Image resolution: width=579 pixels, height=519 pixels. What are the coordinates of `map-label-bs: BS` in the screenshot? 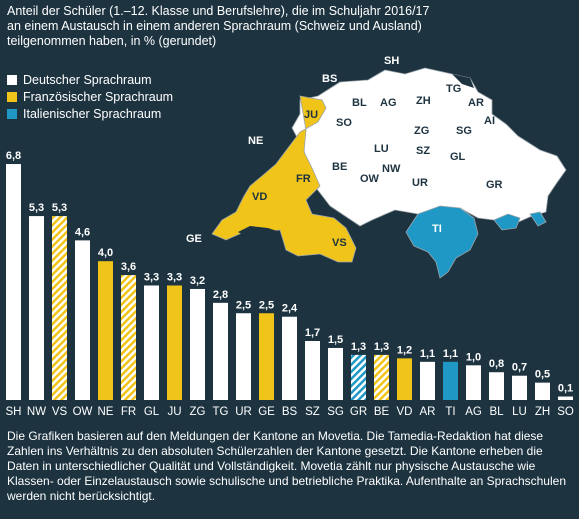 It's located at (329, 79).